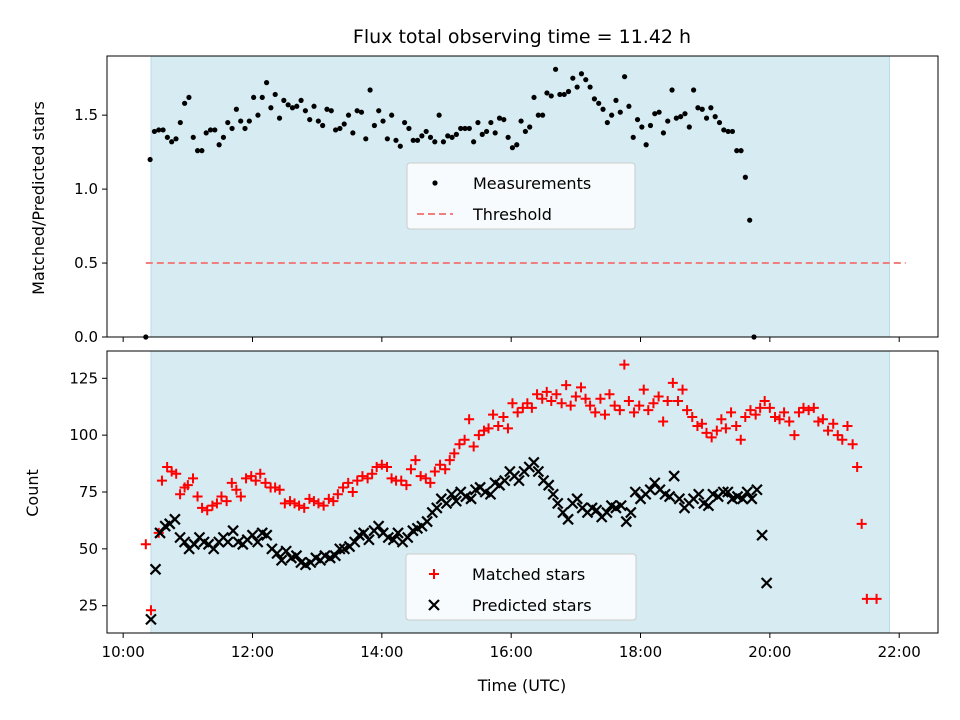  What do you see at coordinates (32, 493) in the screenshot?
I see `bottom-y-axis-label: Count` at bounding box center [32, 493].